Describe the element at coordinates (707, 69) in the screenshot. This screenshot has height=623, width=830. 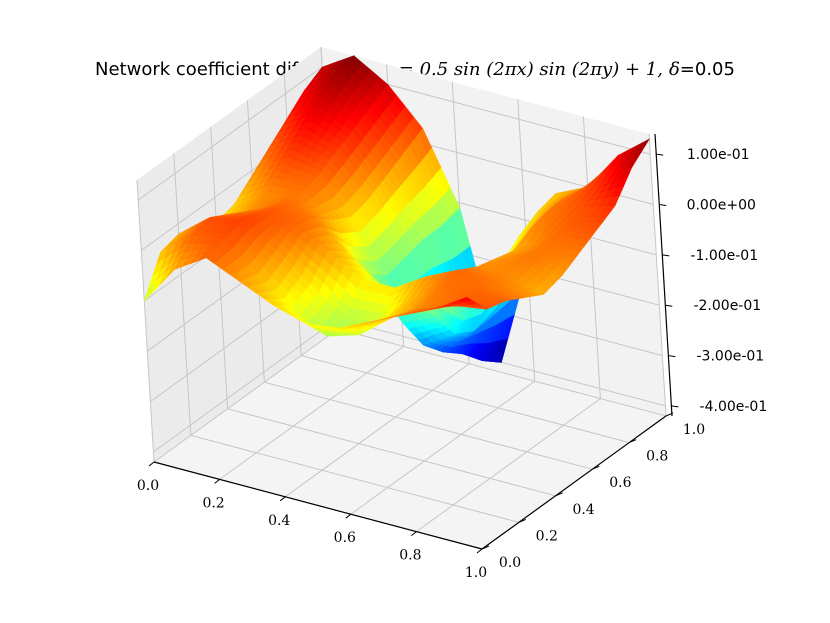
I see `chart-title-delta-value: =0.05` at that location.